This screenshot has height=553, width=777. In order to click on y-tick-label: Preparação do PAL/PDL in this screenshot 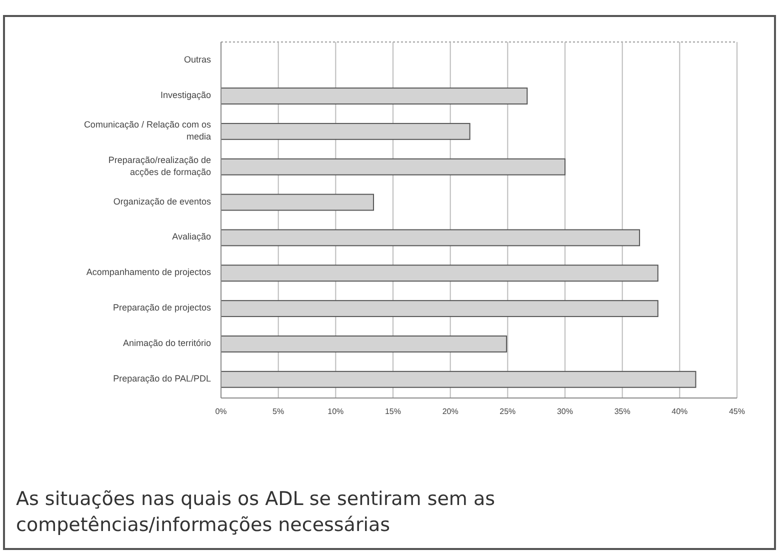, I will do `click(162, 379)`.